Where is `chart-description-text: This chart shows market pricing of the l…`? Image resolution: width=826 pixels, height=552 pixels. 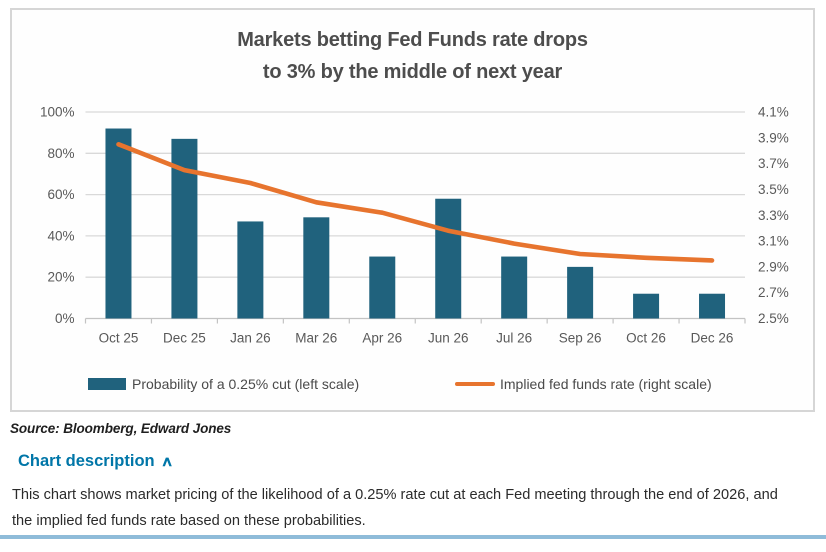 chart-description-text: This chart shows market pricing of the l… is located at coordinates (395, 508).